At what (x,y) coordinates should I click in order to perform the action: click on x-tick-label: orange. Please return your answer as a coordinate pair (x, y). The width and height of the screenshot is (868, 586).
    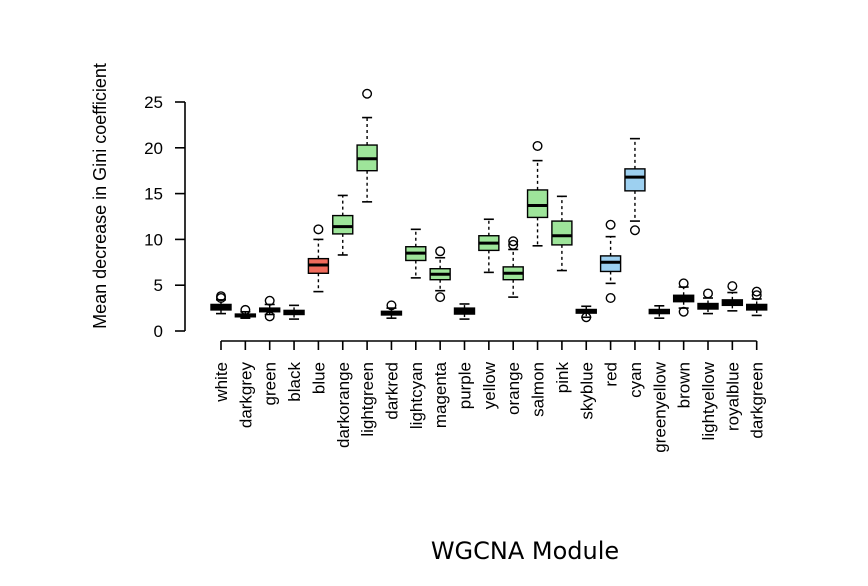
    Looking at the image, I should click on (513, 388).